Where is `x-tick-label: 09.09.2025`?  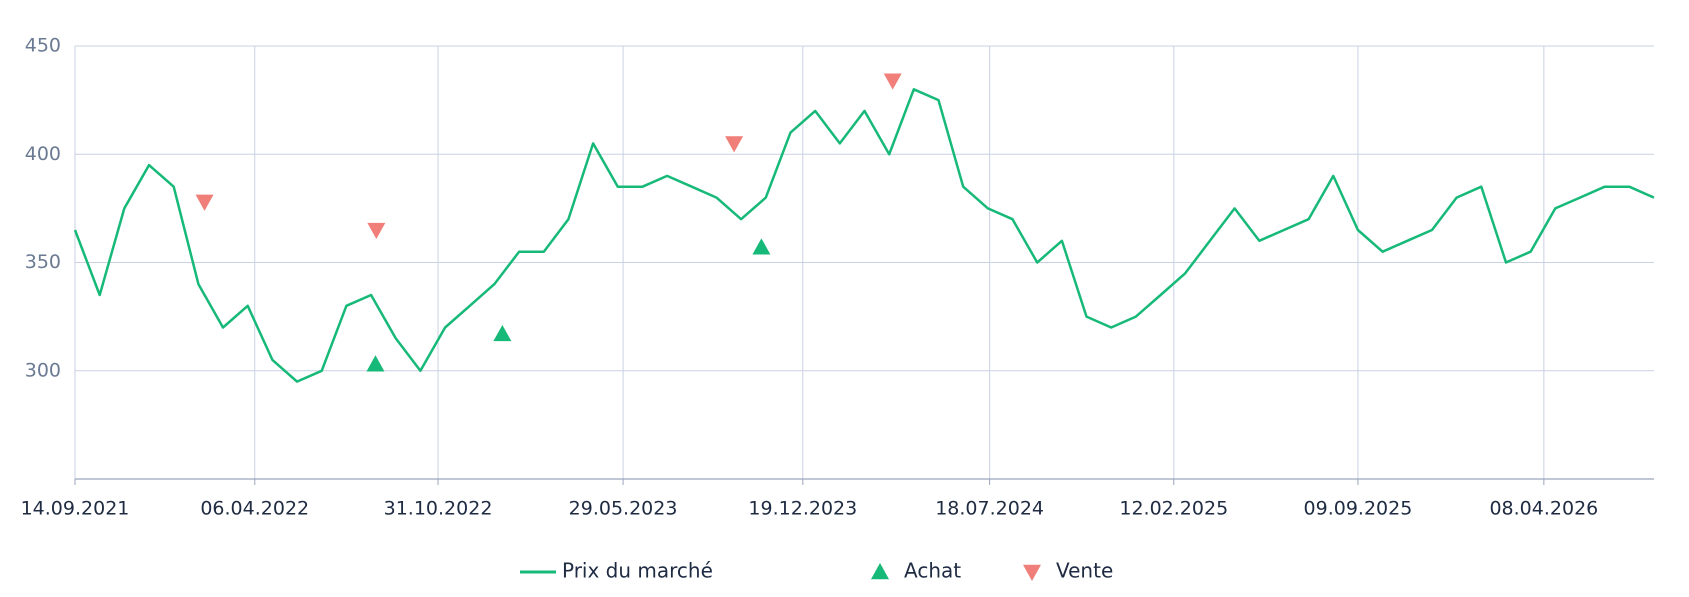 x-tick-label: 09.09.2025 is located at coordinates (1358, 509).